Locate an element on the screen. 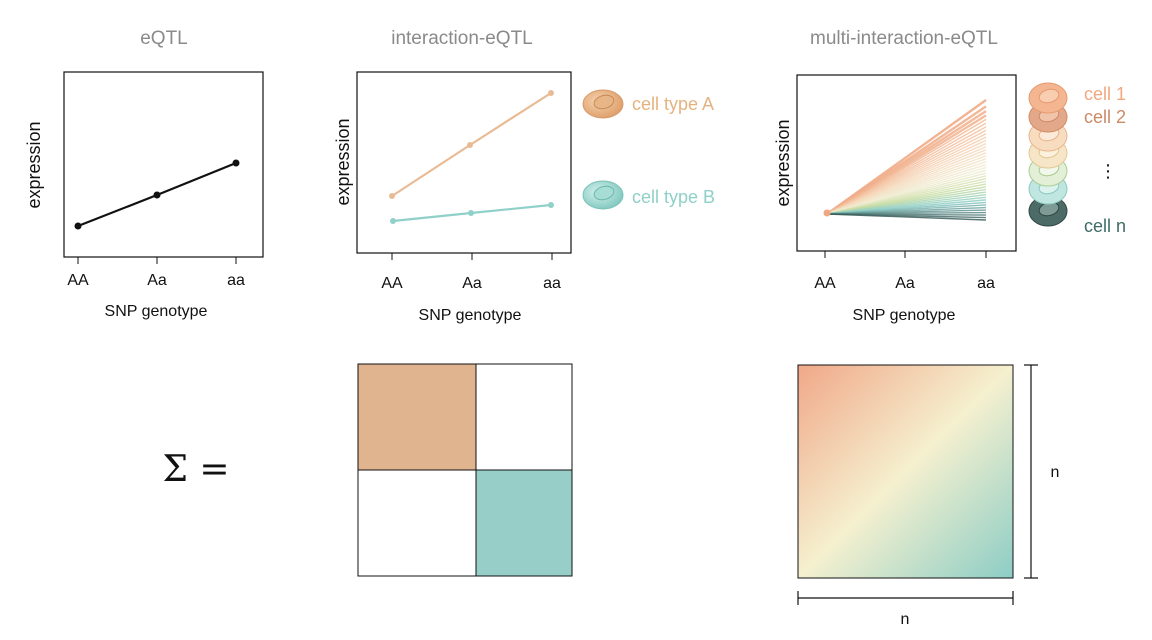 This screenshot has width=1152, height=640. eqtl-tick-label: aa is located at coordinates (236, 280).